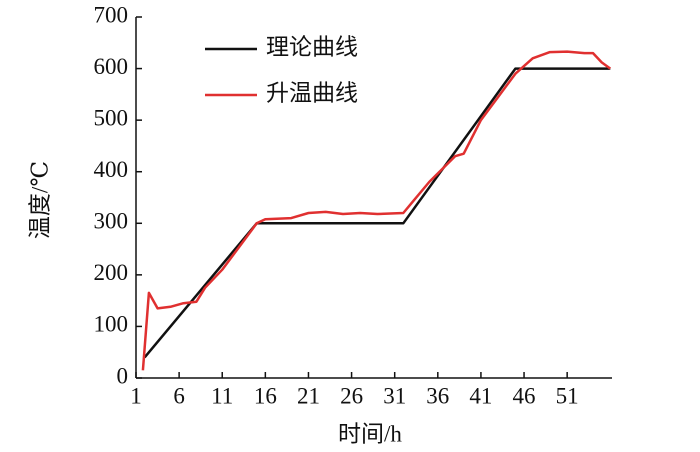  I want to click on y-tick-label: 200, so click(111, 272).